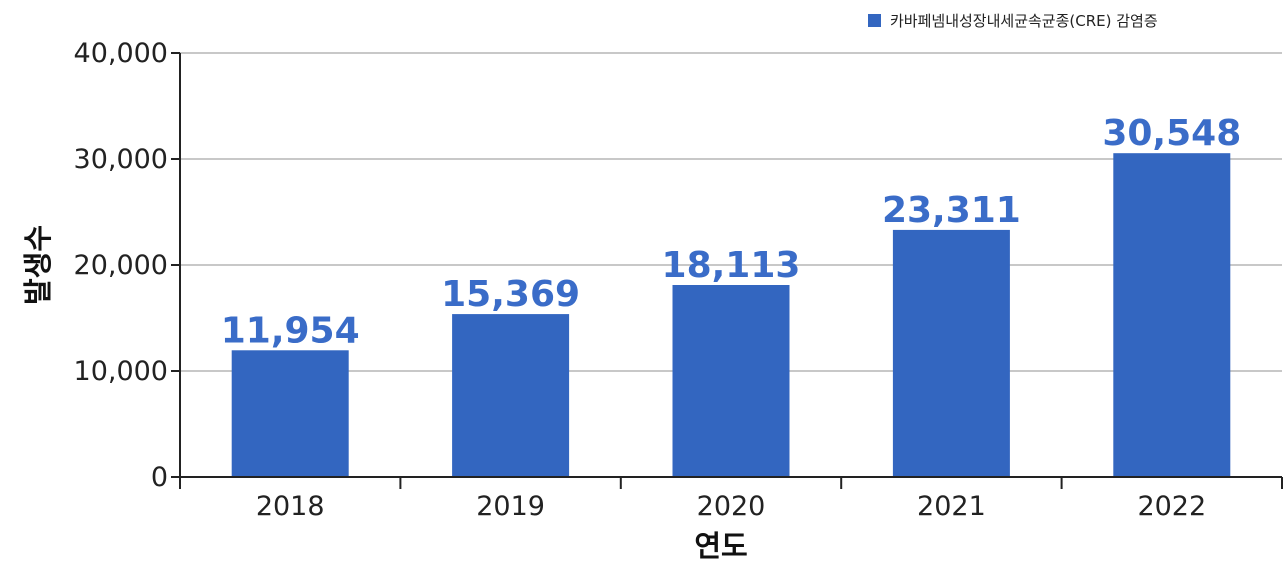 This screenshot has height=569, width=1285. Describe the element at coordinates (121, 53) in the screenshot. I see `y-tick-label: 40,000` at that location.